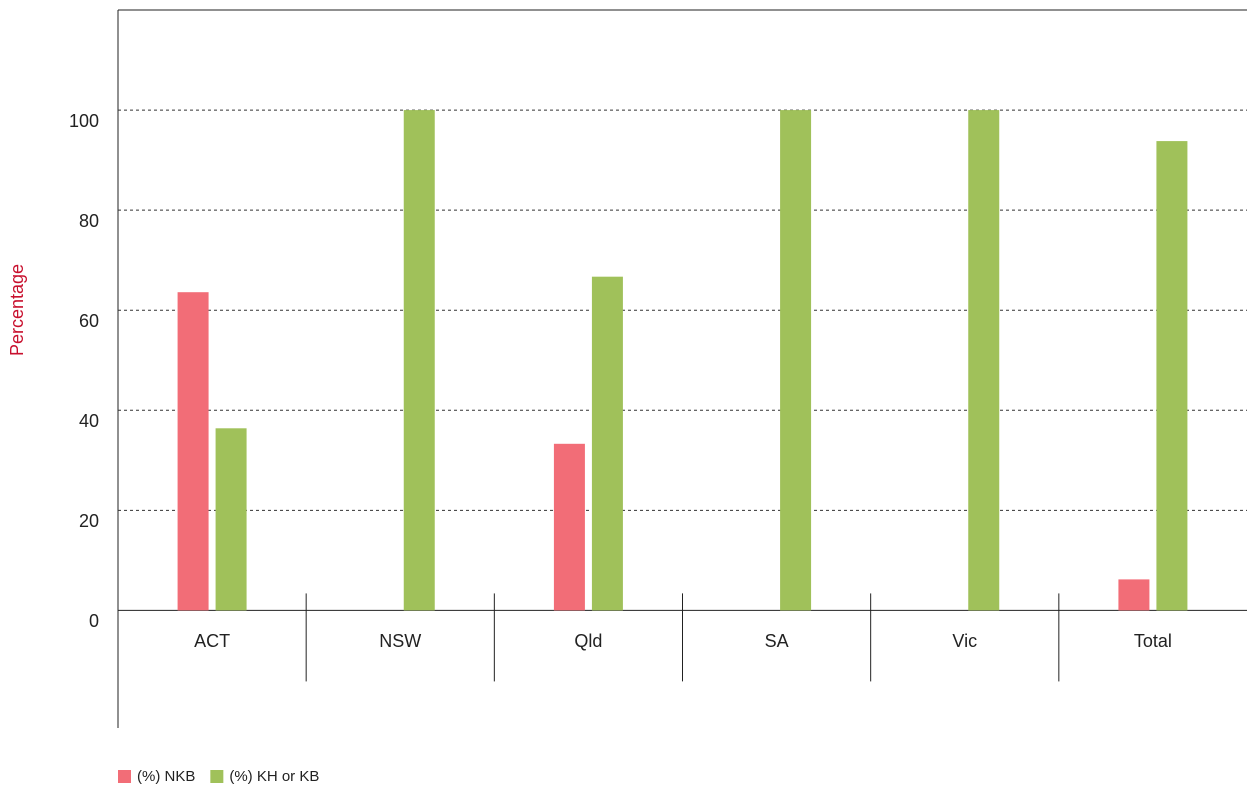 This screenshot has height=794, width=1247. Describe the element at coordinates (1153, 641) in the screenshot. I see `x-tick-label: Total` at that location.